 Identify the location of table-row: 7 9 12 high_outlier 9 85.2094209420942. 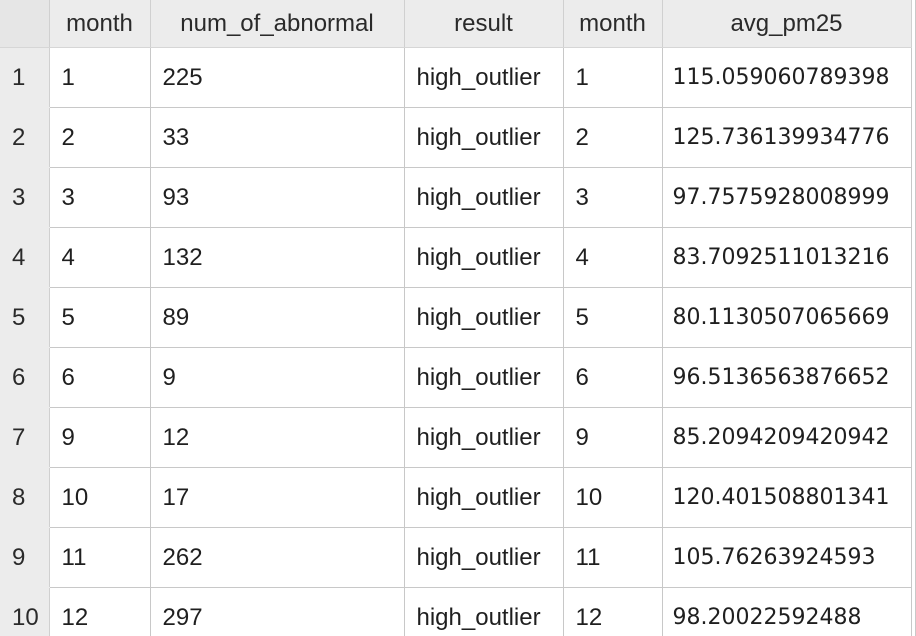
(456, 437).